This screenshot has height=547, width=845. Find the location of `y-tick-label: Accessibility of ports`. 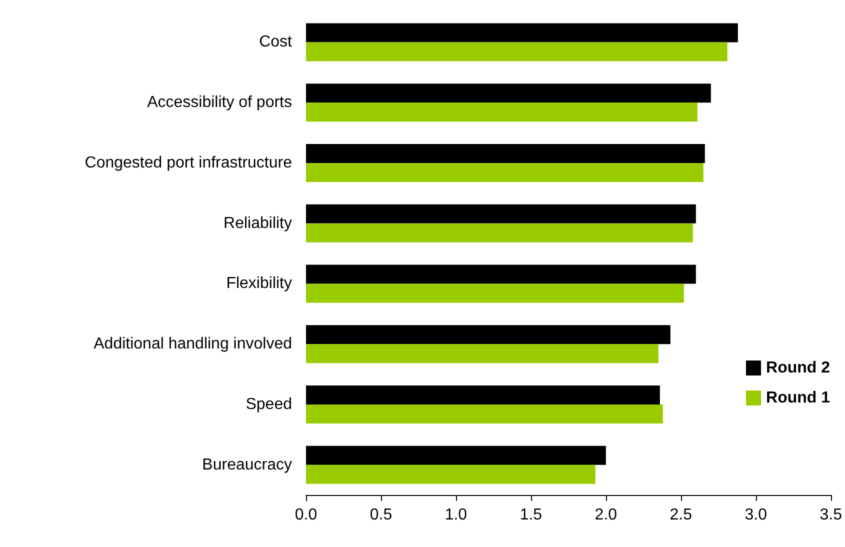

y-tick-label: Accessibility of ports is located at coordinates (219, 103).